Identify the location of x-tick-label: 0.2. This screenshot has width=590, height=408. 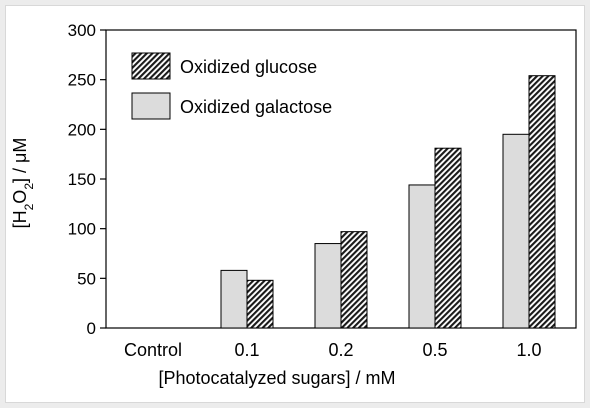
(340, 350).